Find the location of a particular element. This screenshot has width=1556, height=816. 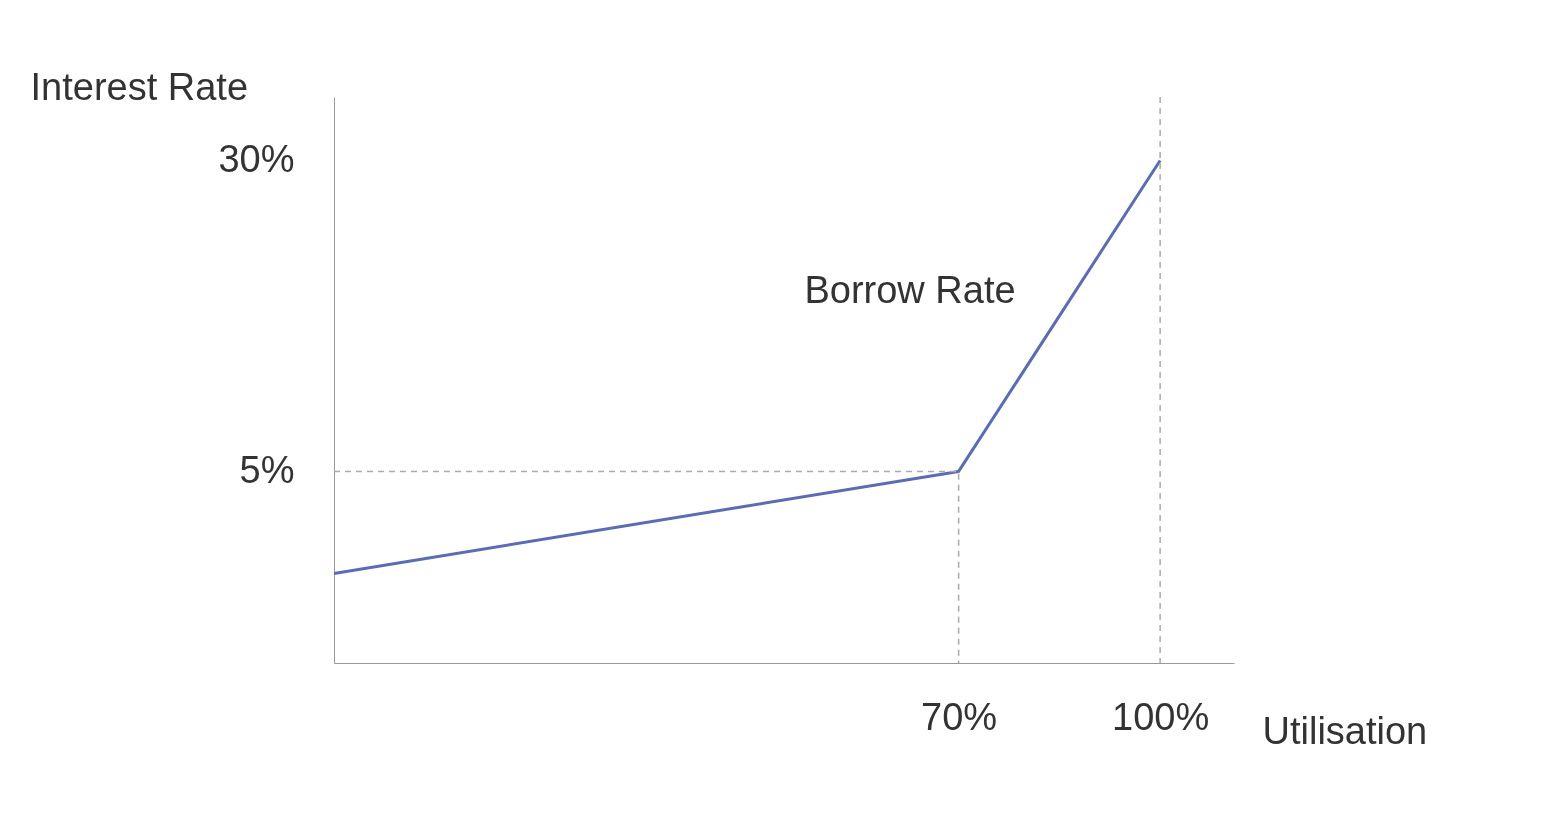

x-axis-title: Utilisation is located at coordinates (1345, 730).